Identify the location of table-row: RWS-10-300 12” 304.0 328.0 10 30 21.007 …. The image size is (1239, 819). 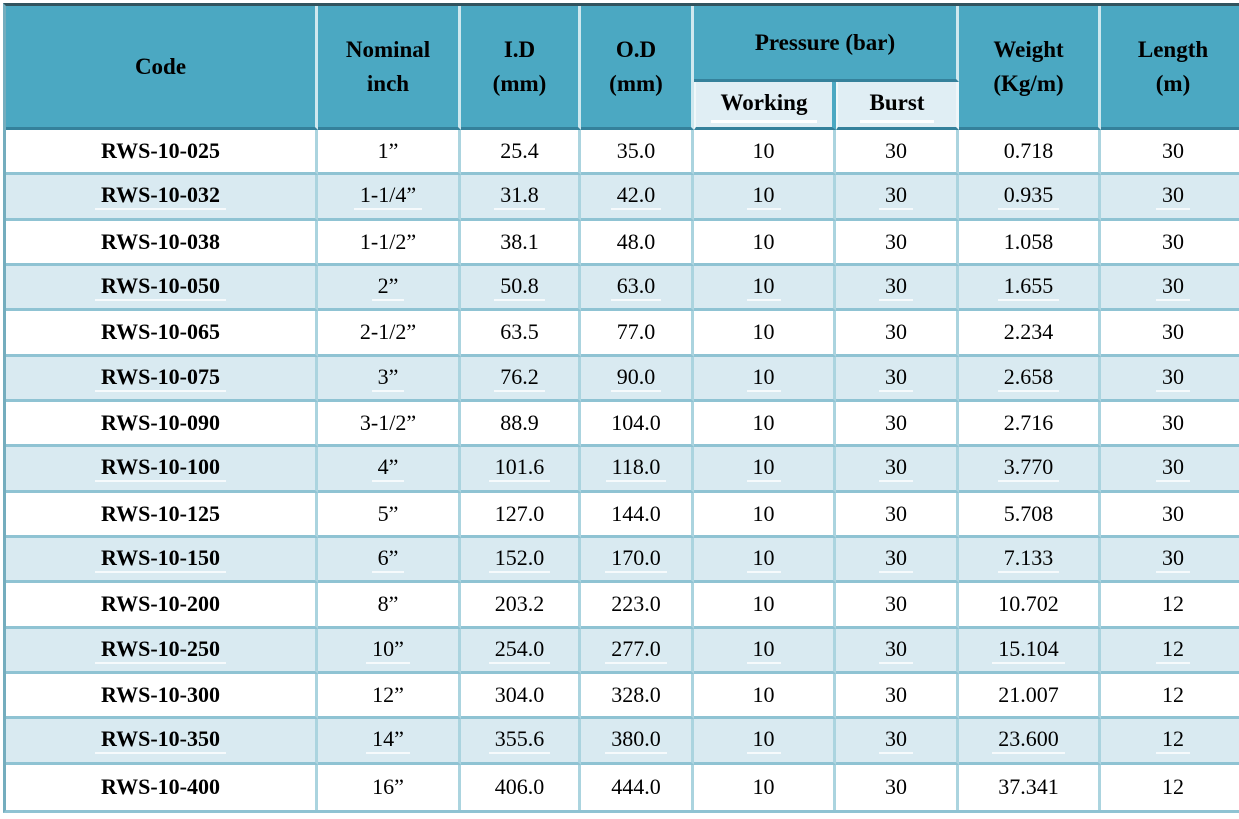
(622, 696).